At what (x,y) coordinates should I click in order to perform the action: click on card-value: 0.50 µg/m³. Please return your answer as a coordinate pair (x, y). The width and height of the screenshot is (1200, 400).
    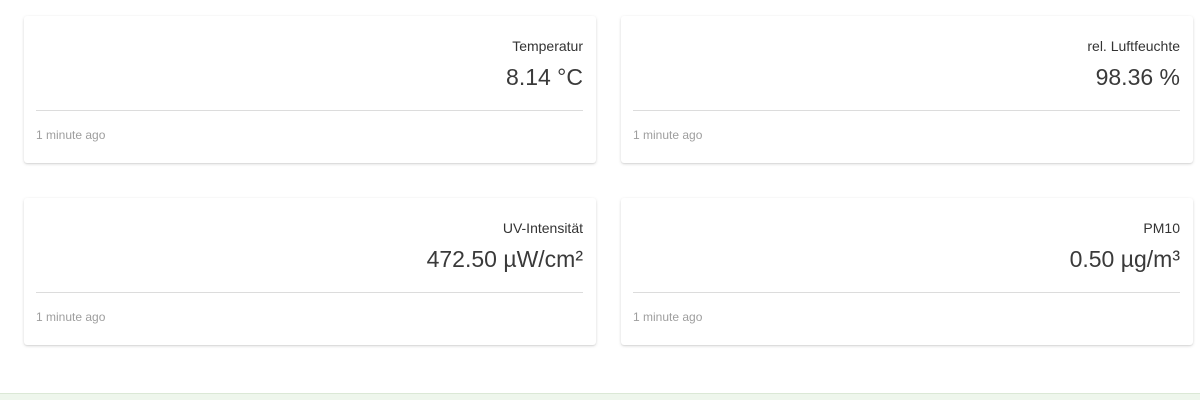
    Looking at the image, I should click on (1124, 259).